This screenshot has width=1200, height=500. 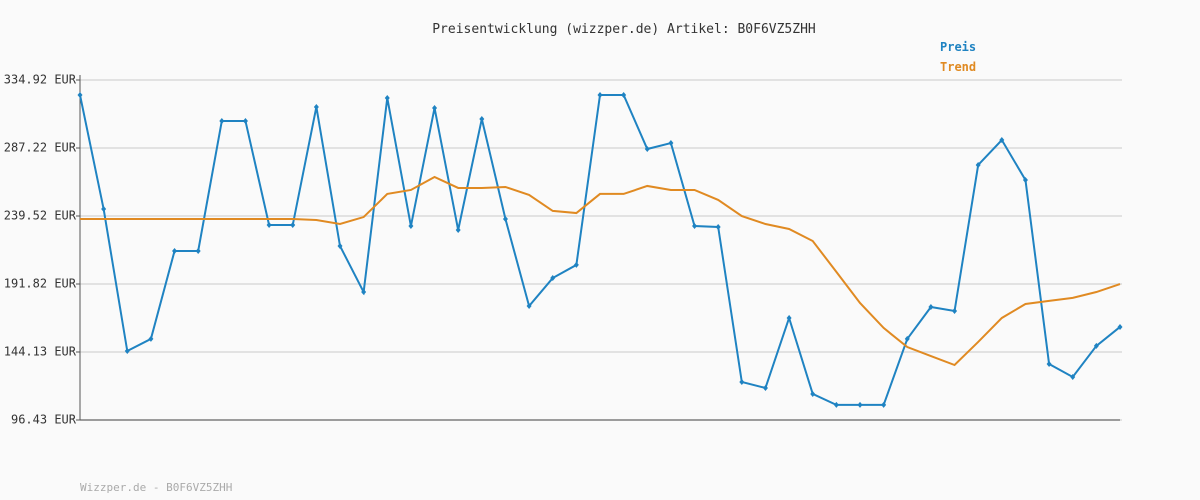 I want to click on footer: Wizzper.de - B0F6VZ5ZHH, so click(x=156, y=487).